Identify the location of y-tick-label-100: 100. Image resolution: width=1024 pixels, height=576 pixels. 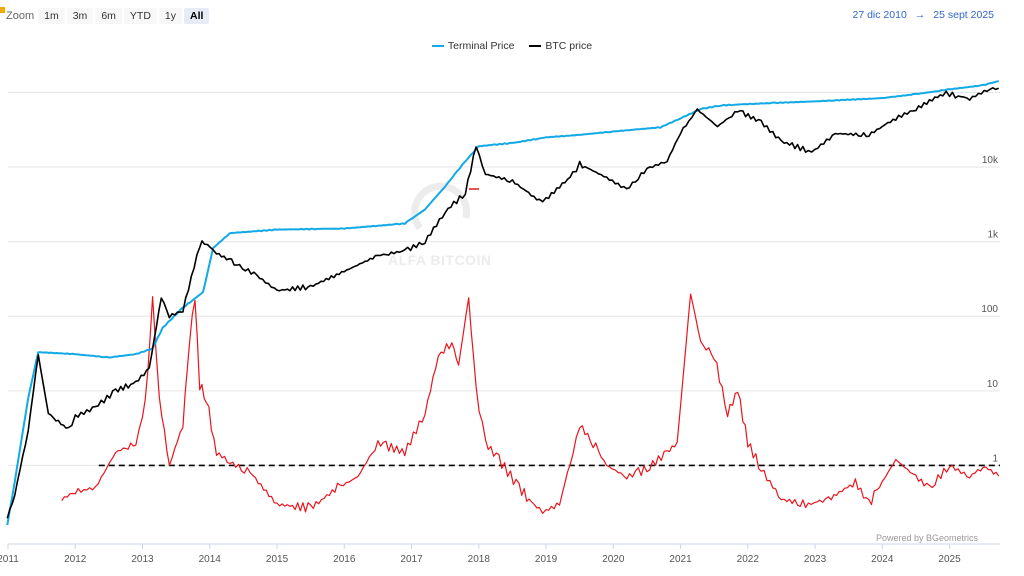
(989, 309).